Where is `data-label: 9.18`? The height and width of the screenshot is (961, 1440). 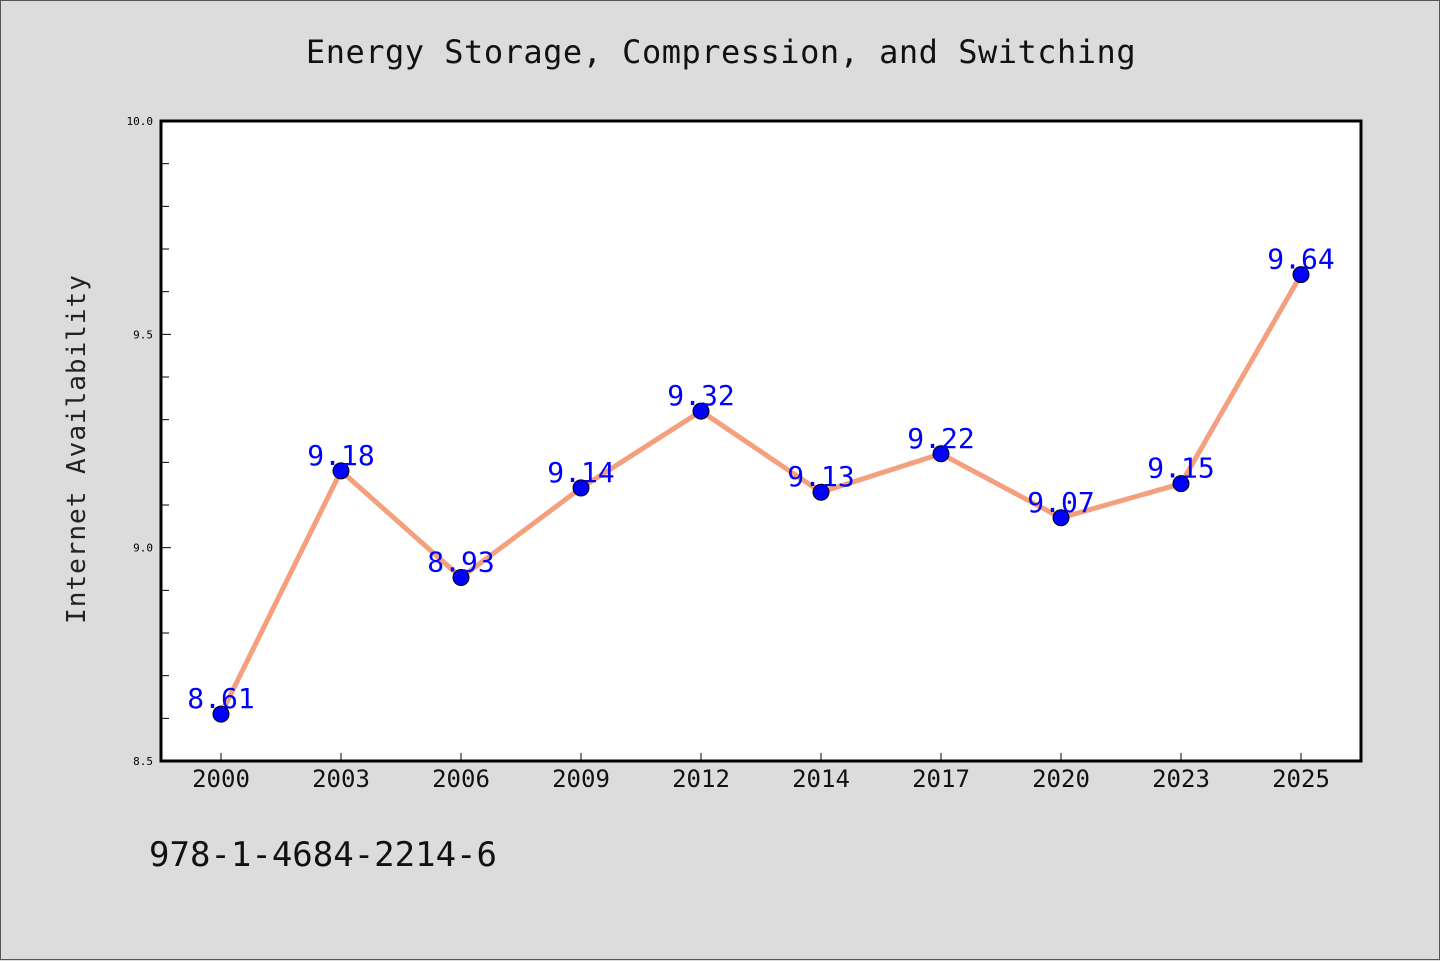
data-label: 9.18 is located at coordinates (340, 455).